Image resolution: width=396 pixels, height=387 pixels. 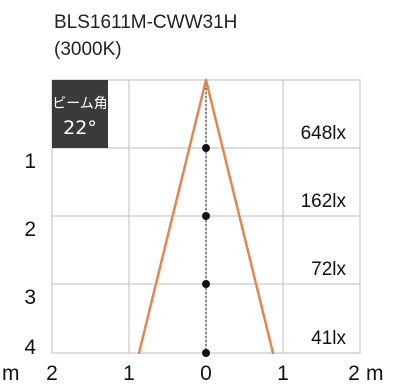 I want to click on distance-label-2: 2, so click(x=30, y=229).